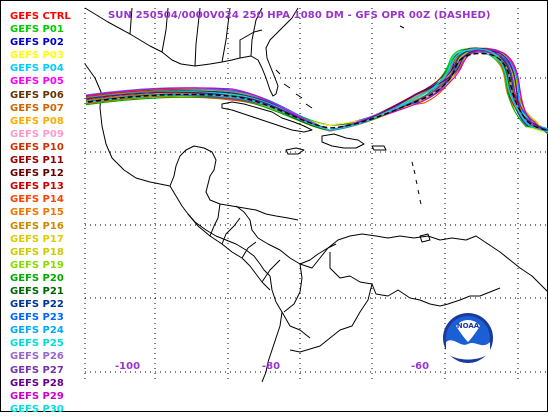  Describe the element at coordinates (267, 117) in the screenshot. I see `cuba` at that location.